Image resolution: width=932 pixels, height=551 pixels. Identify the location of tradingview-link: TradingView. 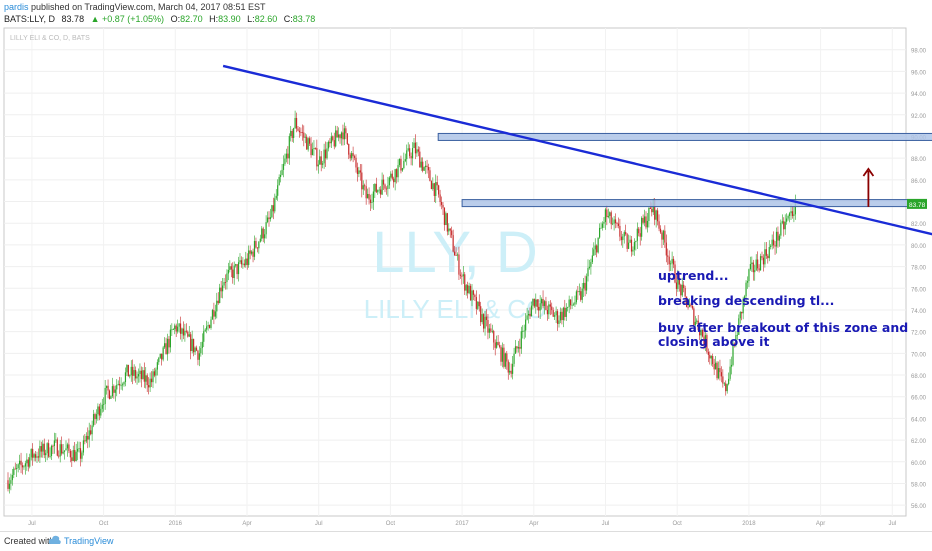
(89, 541).